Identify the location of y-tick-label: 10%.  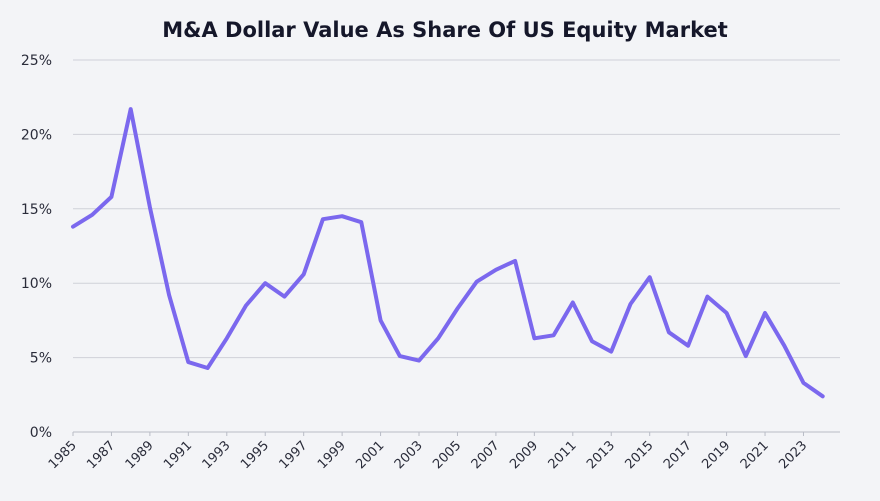
(36, 284).